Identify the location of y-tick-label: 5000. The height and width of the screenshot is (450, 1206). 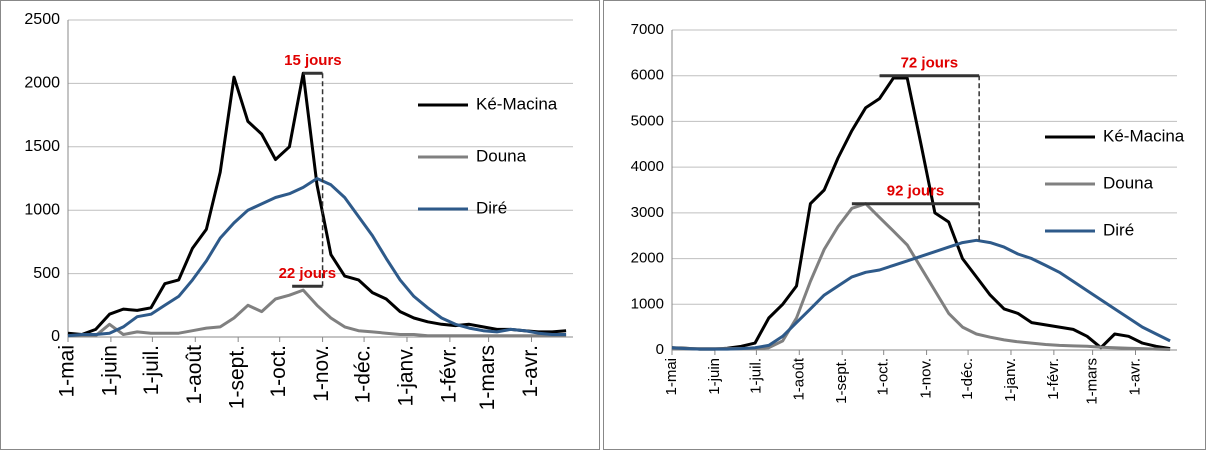
(647, 120).